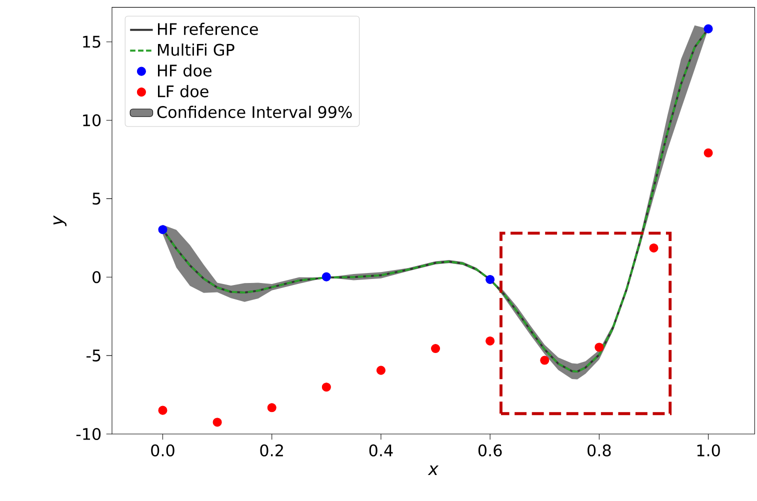 This screenshot has width=757, height=501. What do you see at coordinates (88, 434) in the screenshot?
I see `y-tick-label: -10` at bounding box center [88, 434].